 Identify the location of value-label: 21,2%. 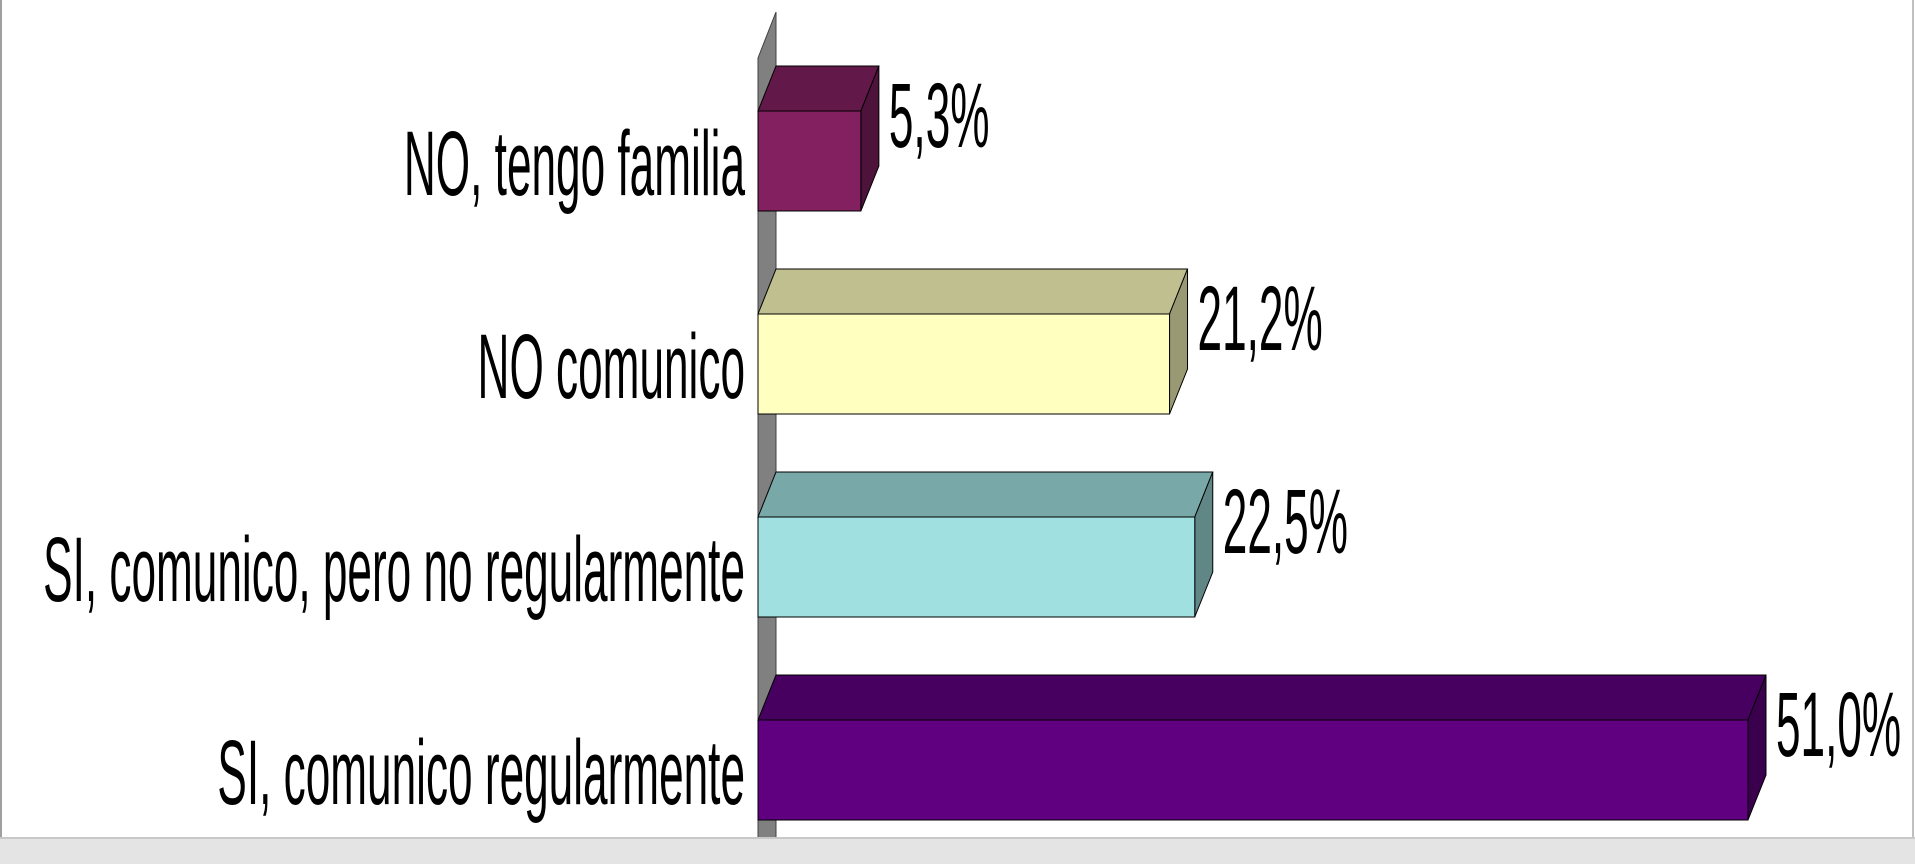
(1260, 319).